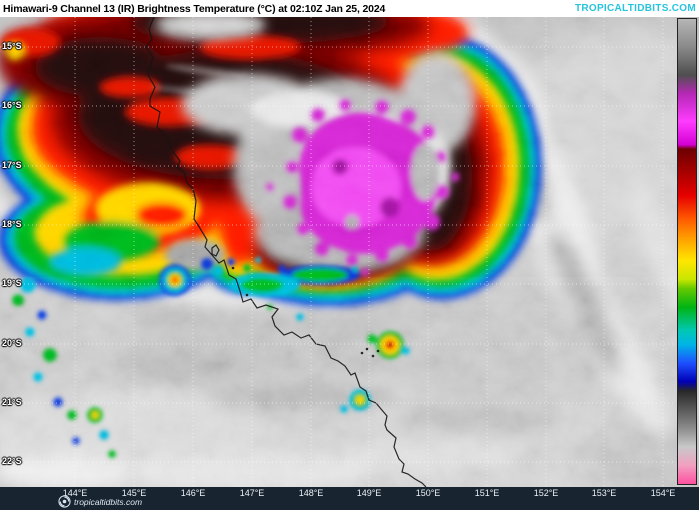 This screenshot has width=699, height=510. I want to click on brand-watermark: TROPICALTIDBITS.COM, so click(635, 8).